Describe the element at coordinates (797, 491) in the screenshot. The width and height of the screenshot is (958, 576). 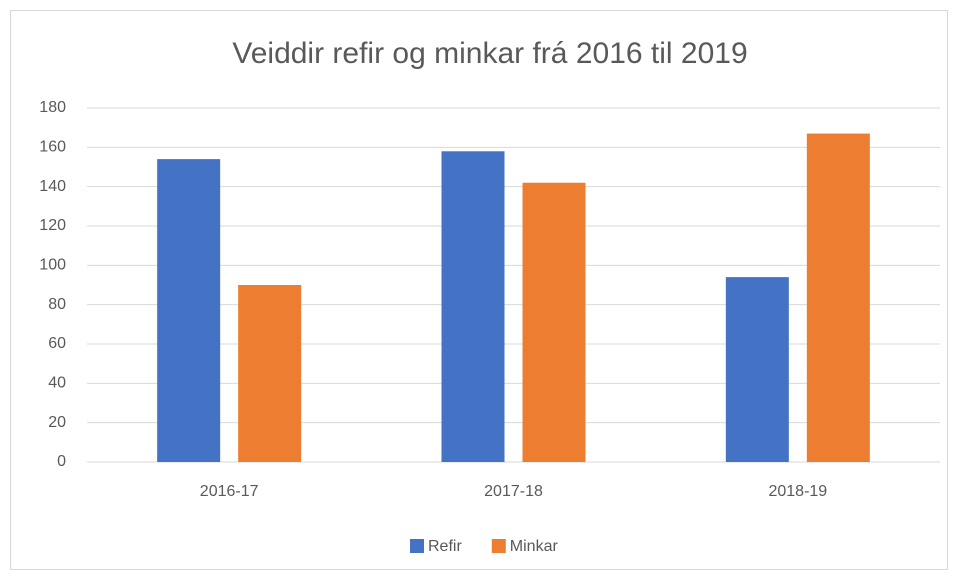
I see `x-tick-label: 2018-19` at that location.